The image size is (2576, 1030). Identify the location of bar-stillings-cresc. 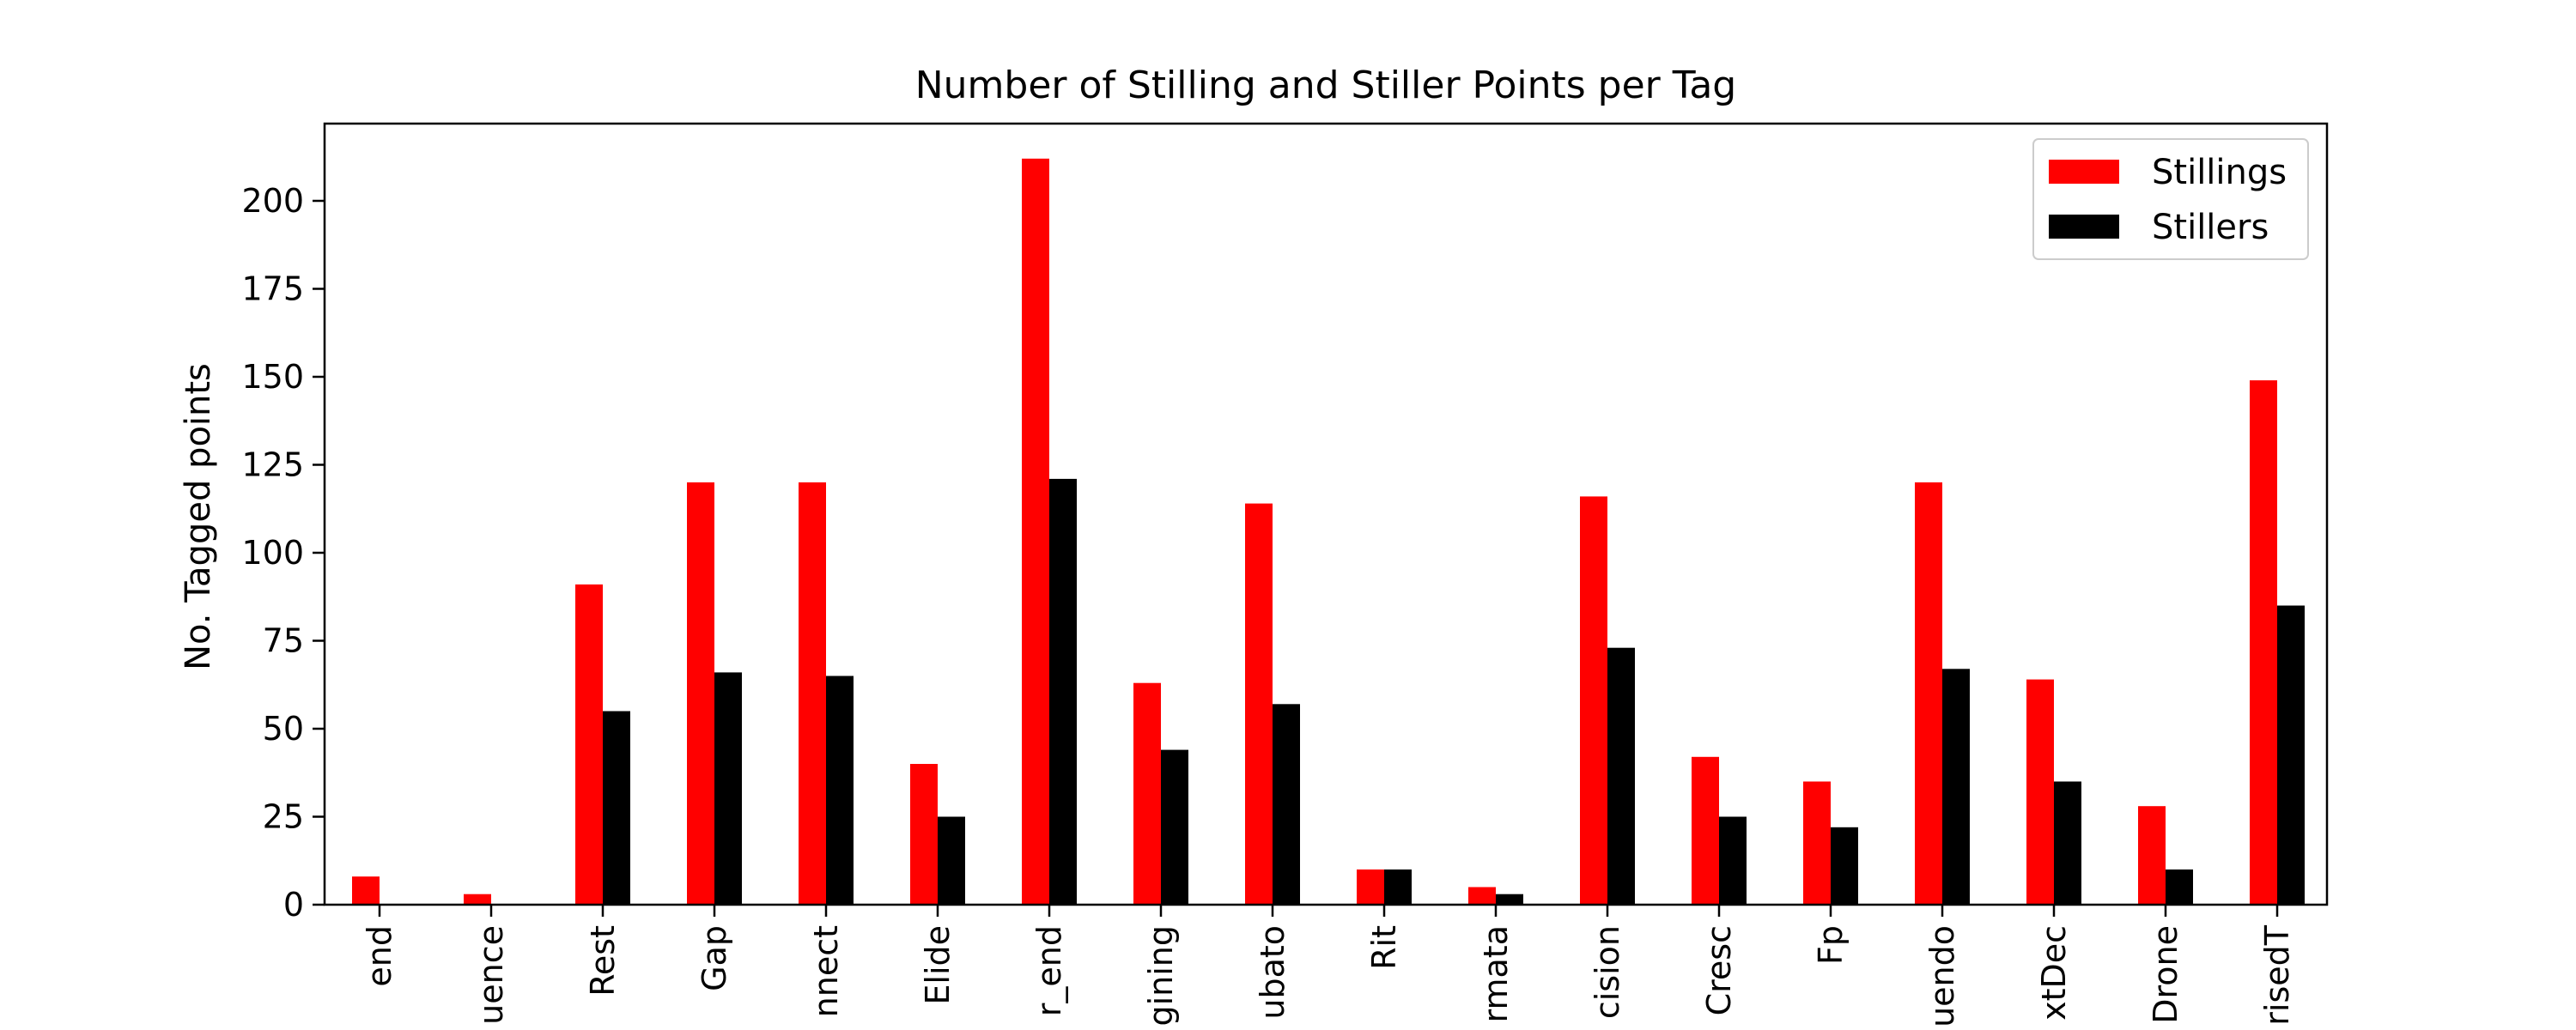
(1705, 830).